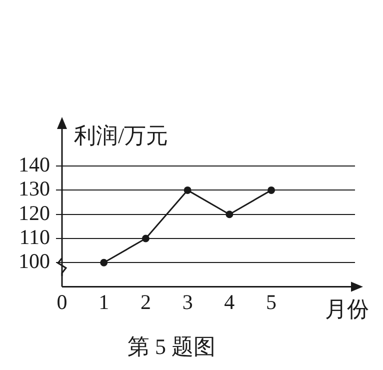 The width and height of the screenshot is (383, 370). I want to click on x-tick-label: 3, so click(187, 302).